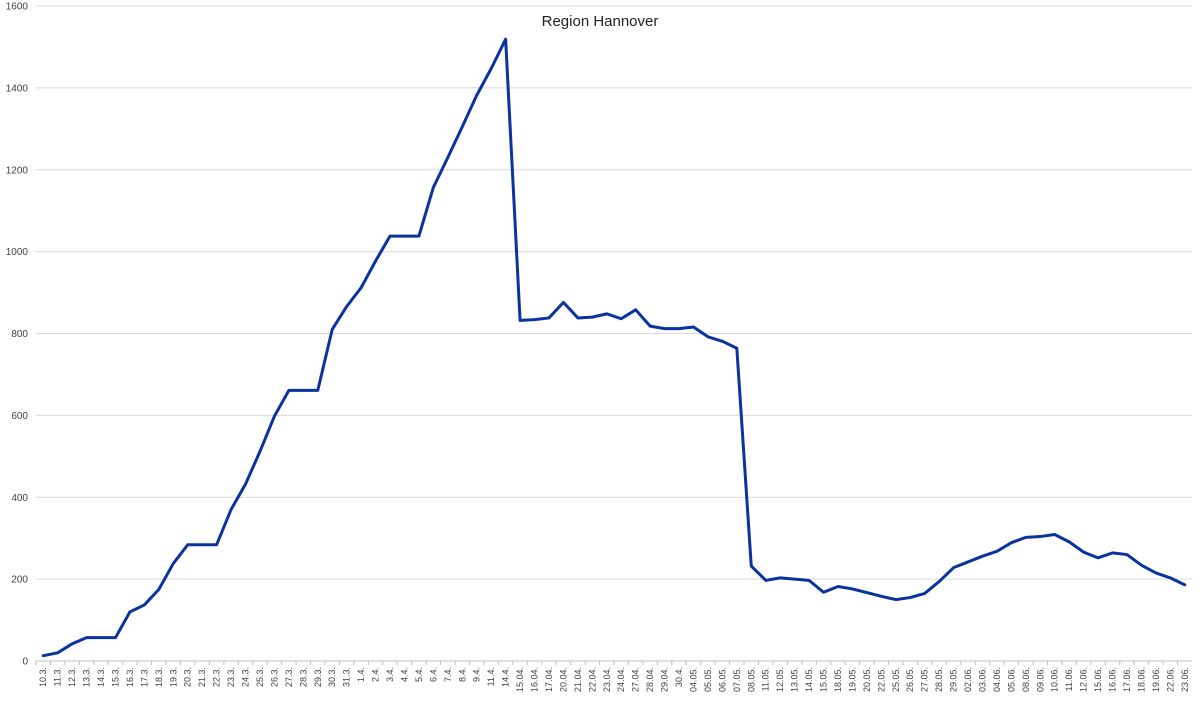 The width and height of the screenshot is (1200, 728). Describe the element at coordinates (332, 677) in the screenshot. I see `x-tick-label: 30.3.` at that location.